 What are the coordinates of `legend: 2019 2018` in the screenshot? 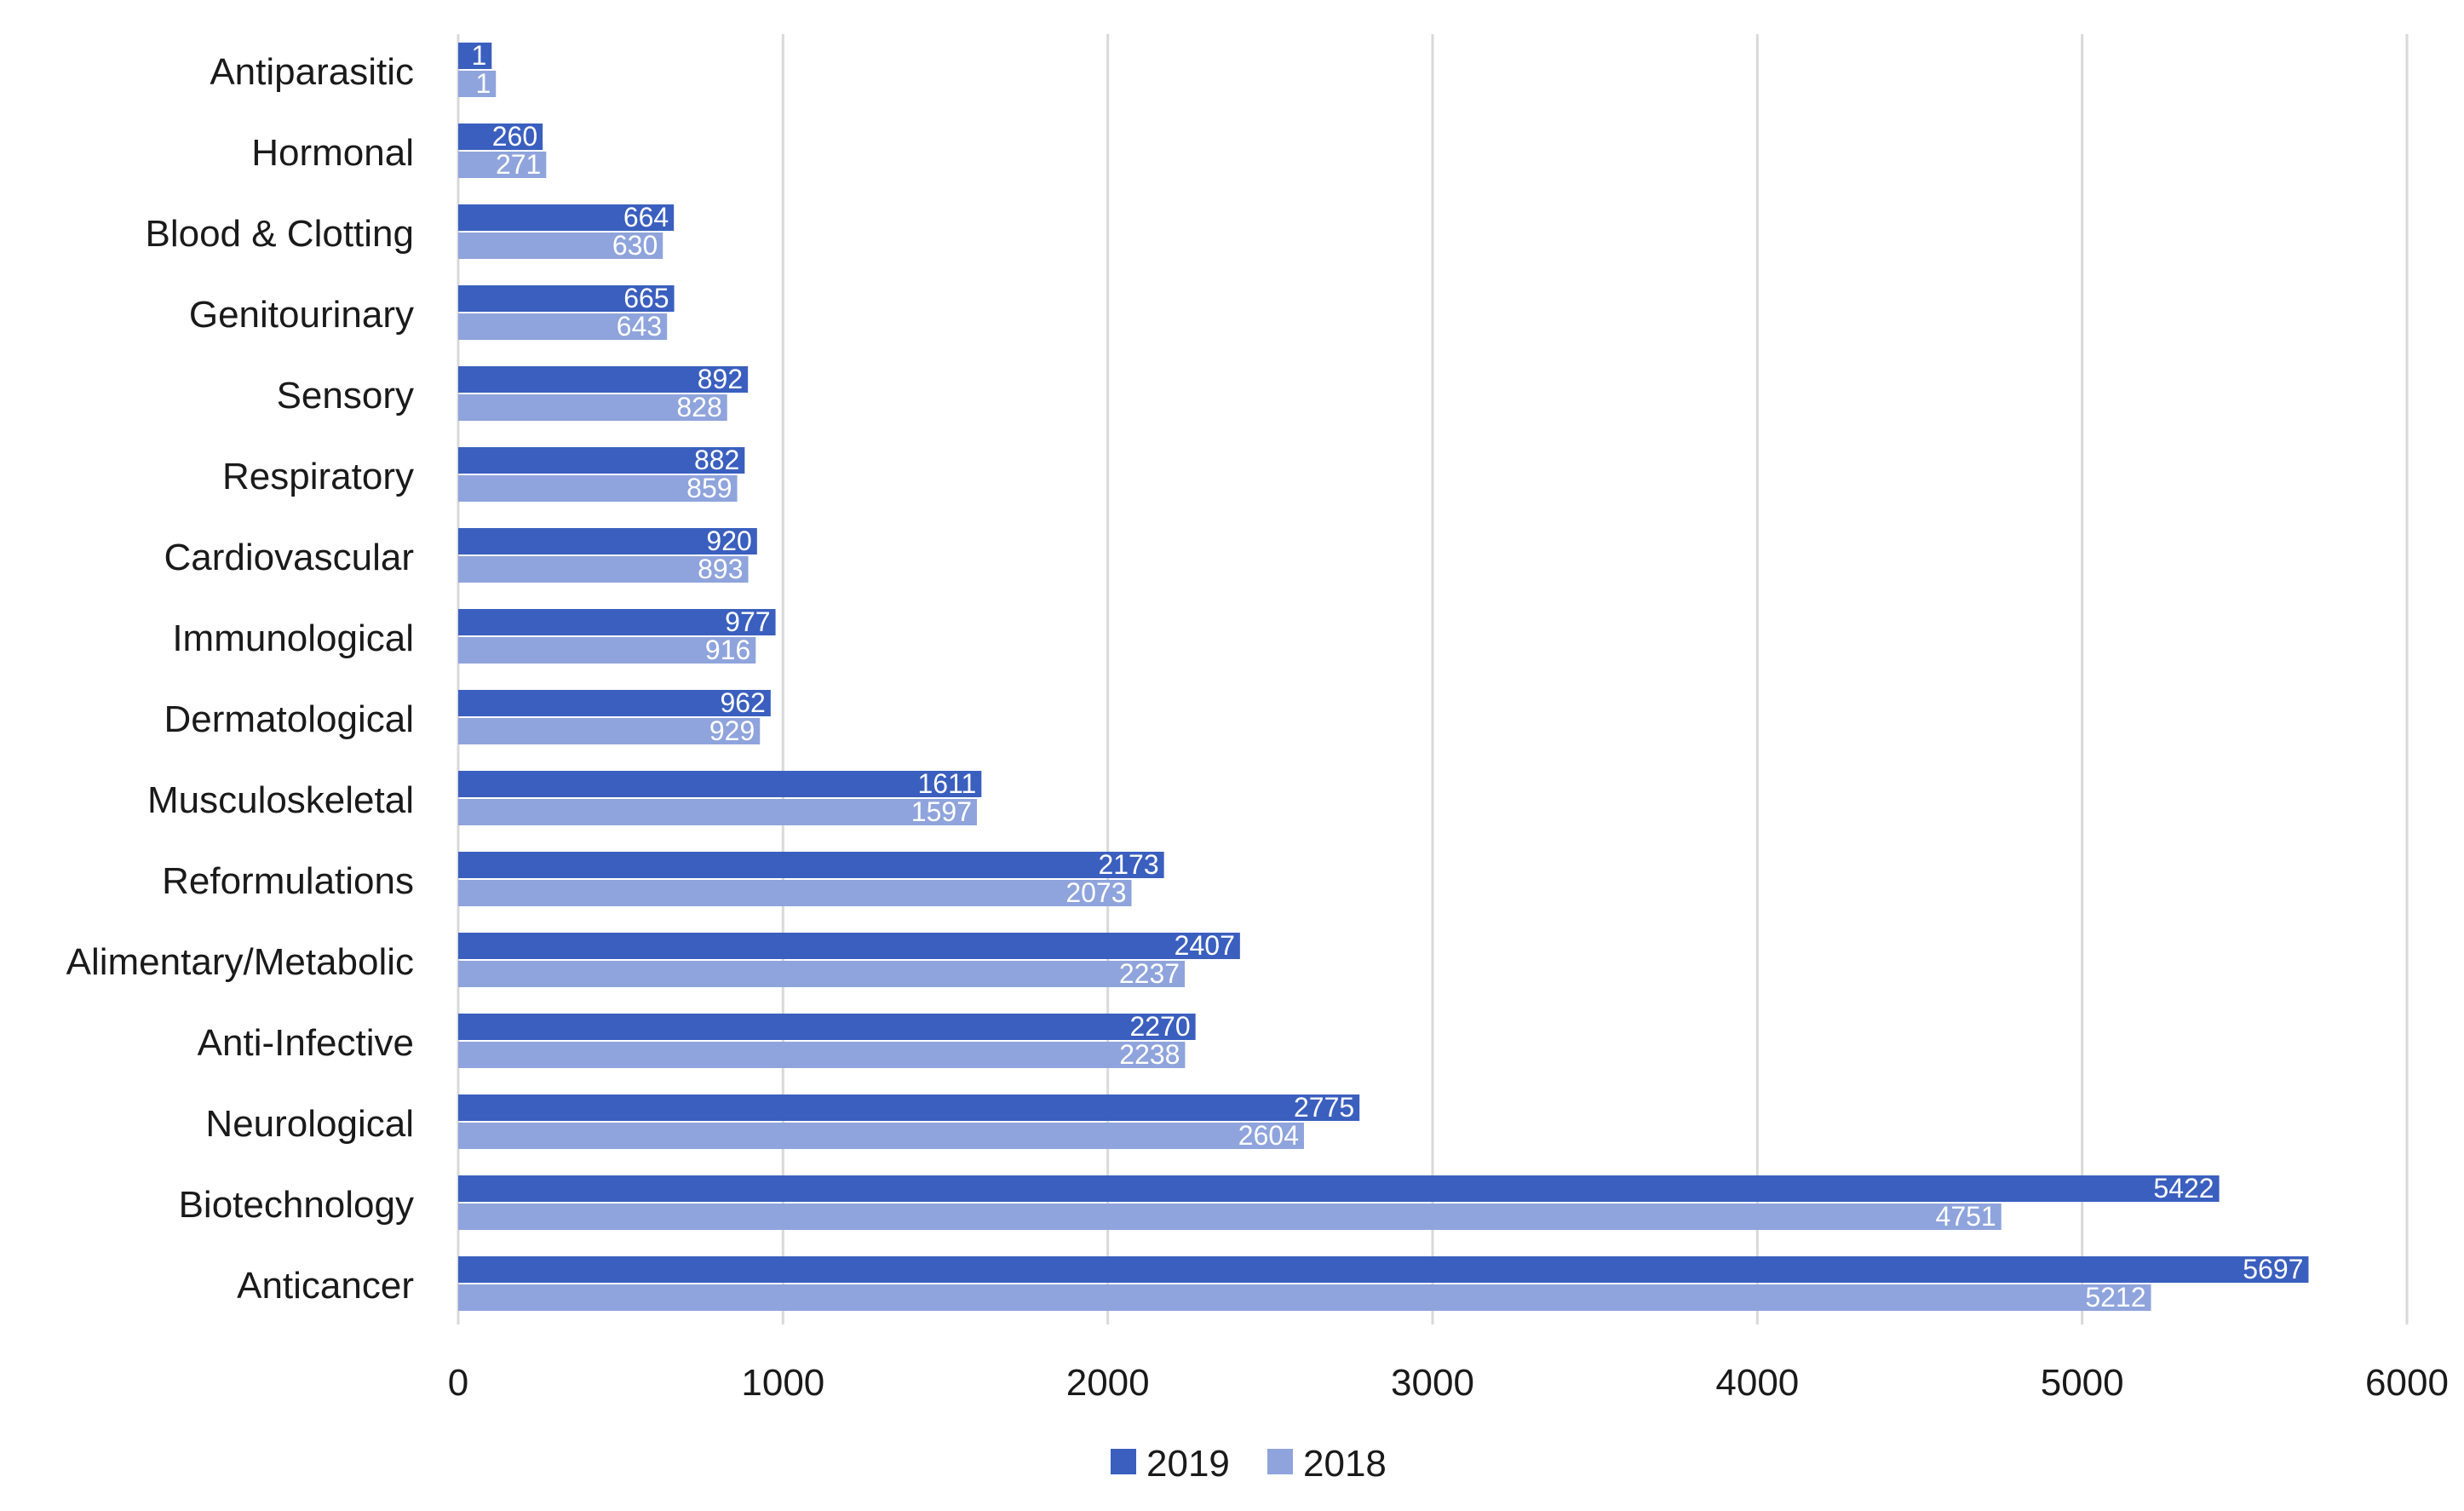 It's located at (1249, 1464).